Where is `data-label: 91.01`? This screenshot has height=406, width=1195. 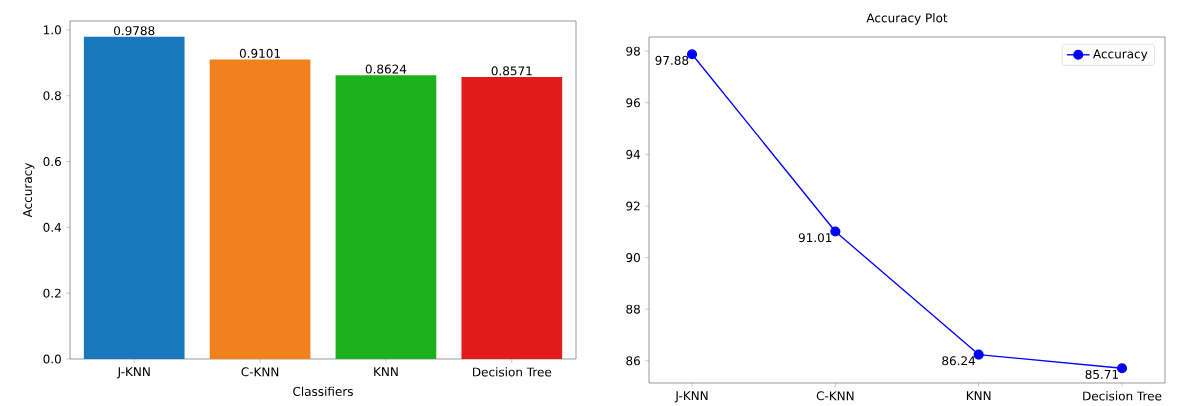
data-label: 91.01 is located at coordinates (815, 237).